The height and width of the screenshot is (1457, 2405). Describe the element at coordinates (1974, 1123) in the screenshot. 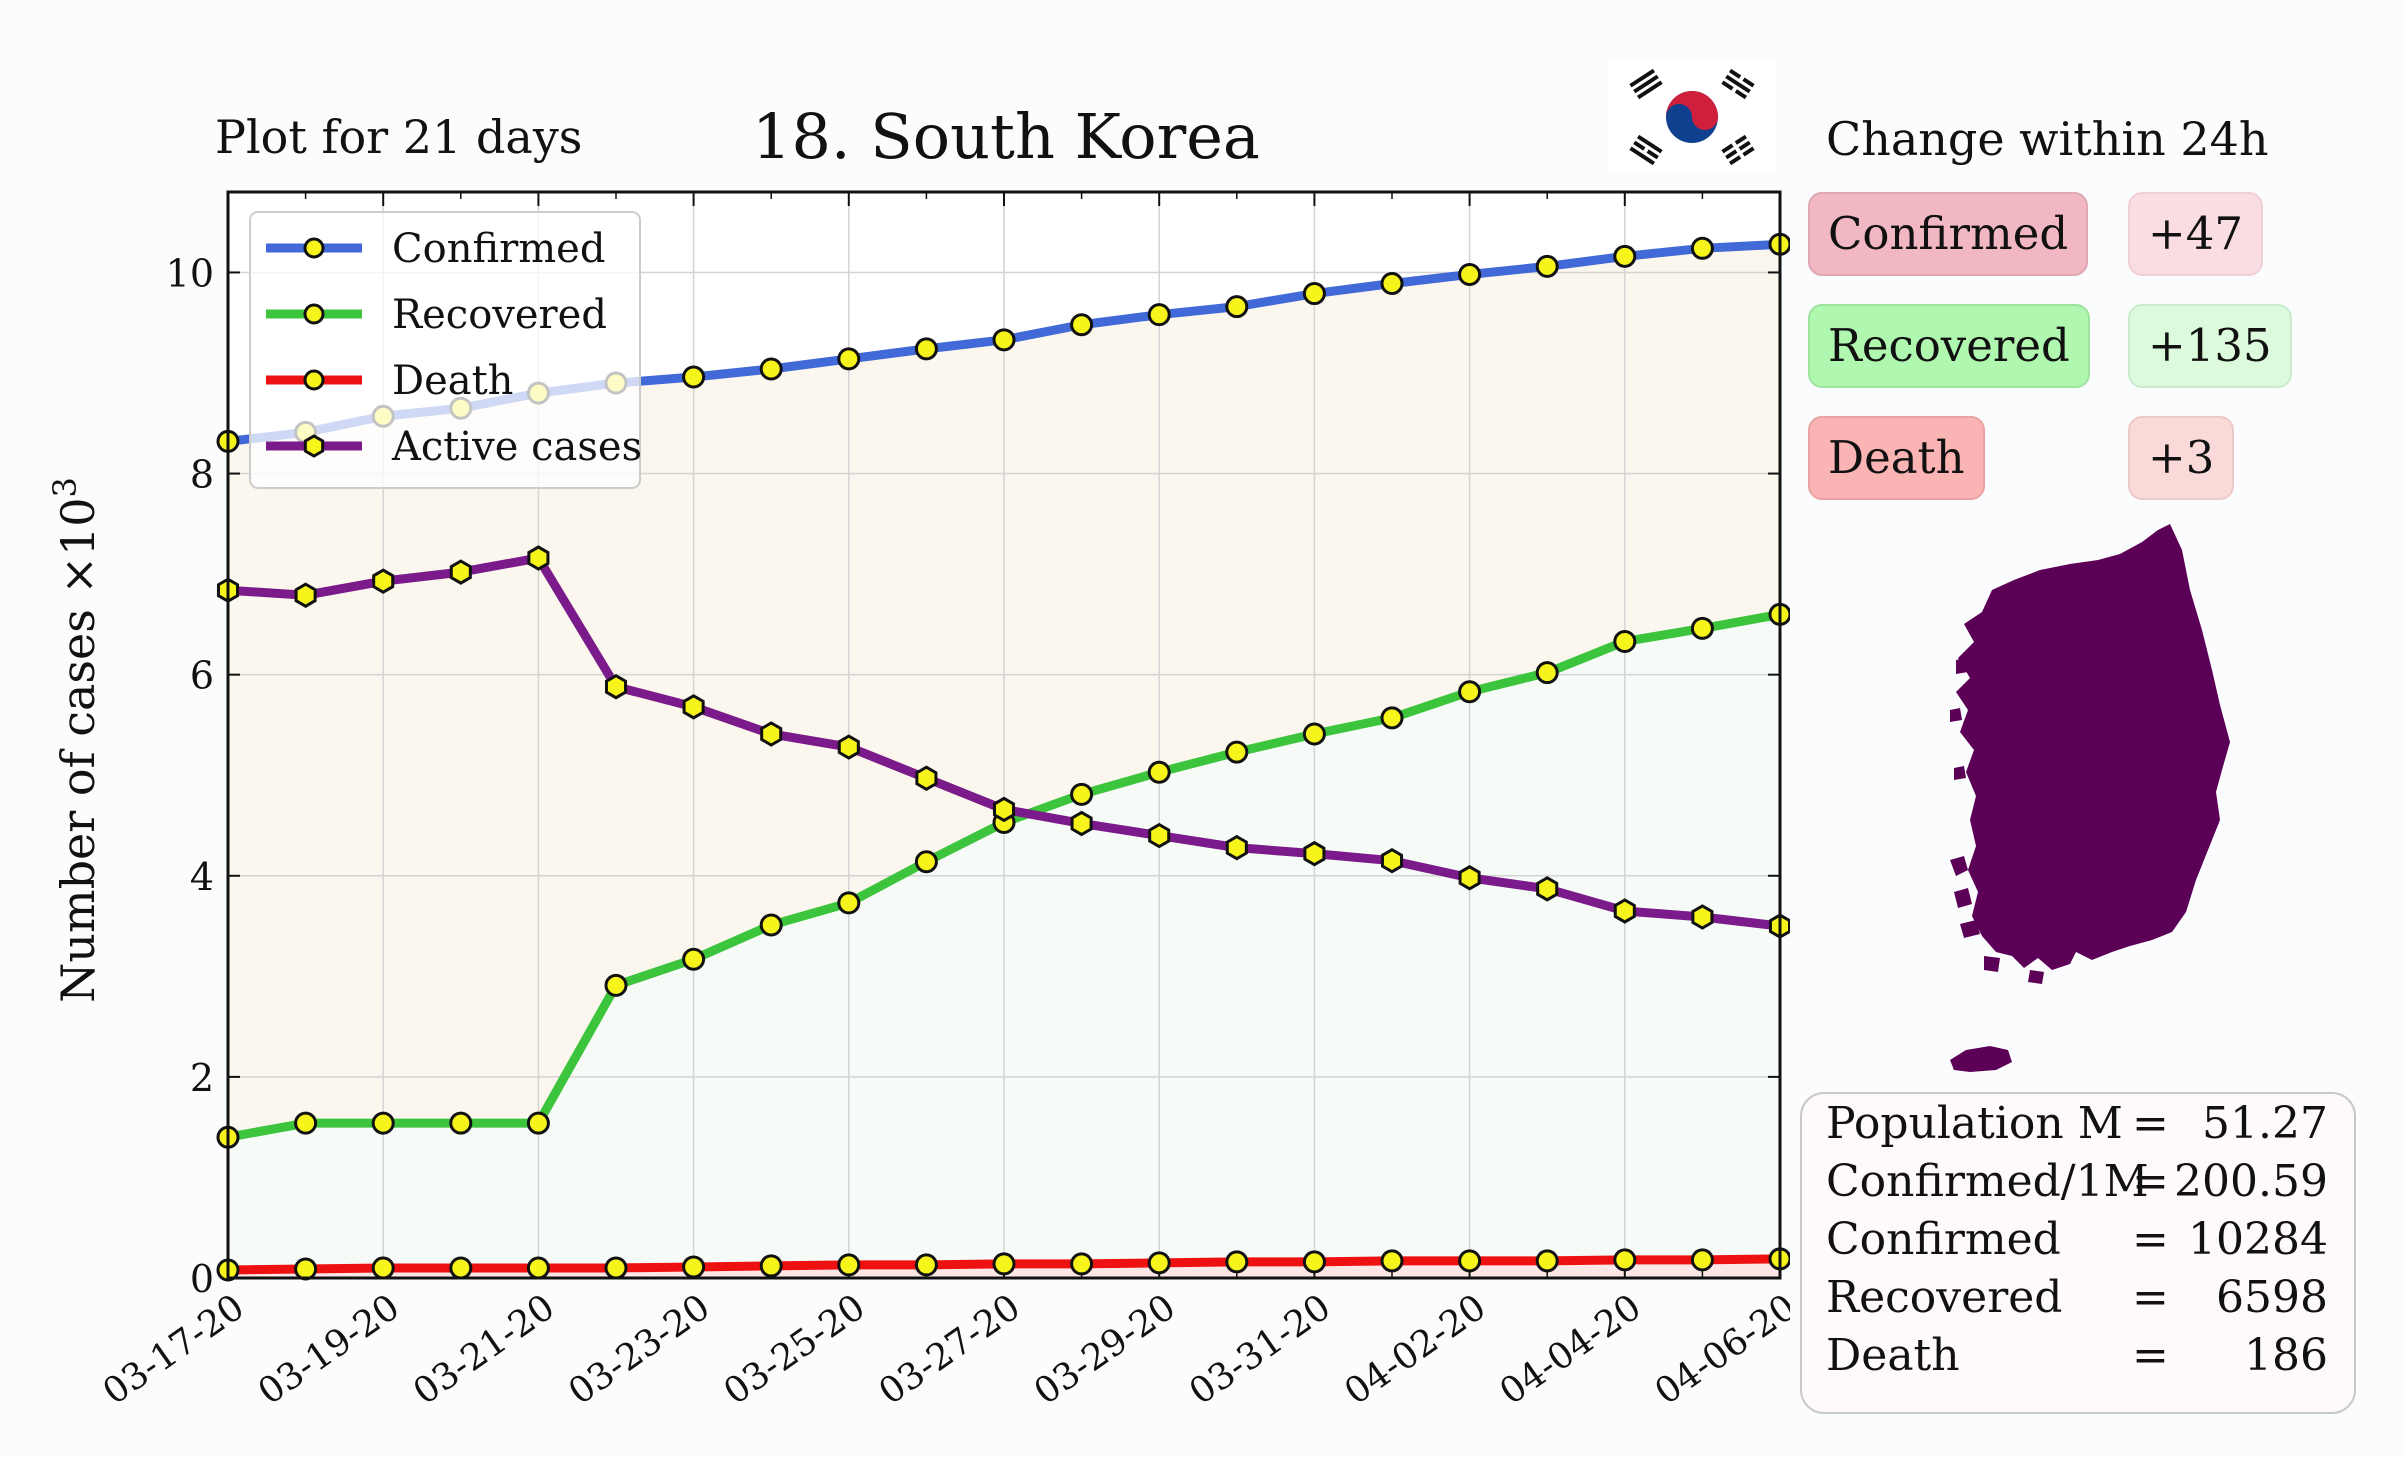

I see `stat-label: Population M` at that location.